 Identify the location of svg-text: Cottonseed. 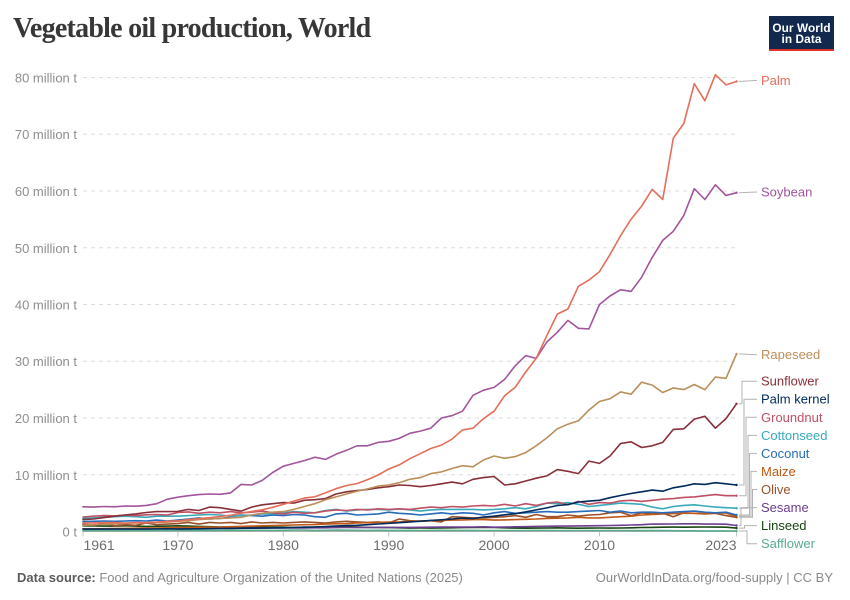
(794, 435).